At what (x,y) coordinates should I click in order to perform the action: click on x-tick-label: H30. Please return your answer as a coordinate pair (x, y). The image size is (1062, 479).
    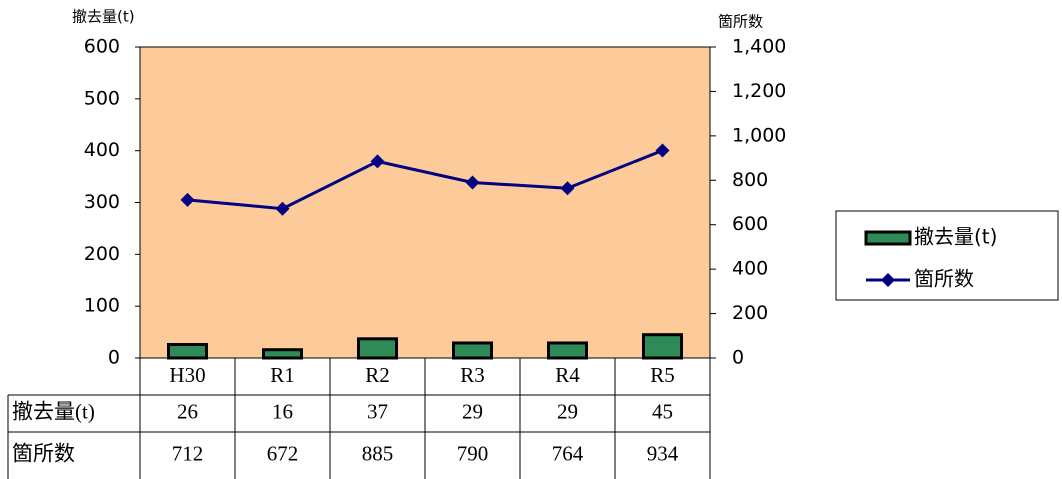
    Looking at the image, I should click on (187, 375).